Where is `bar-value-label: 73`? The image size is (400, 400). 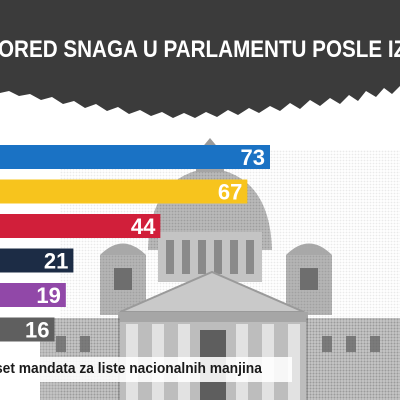 bar-value-label: 73 is located at coordinates (253, 157).